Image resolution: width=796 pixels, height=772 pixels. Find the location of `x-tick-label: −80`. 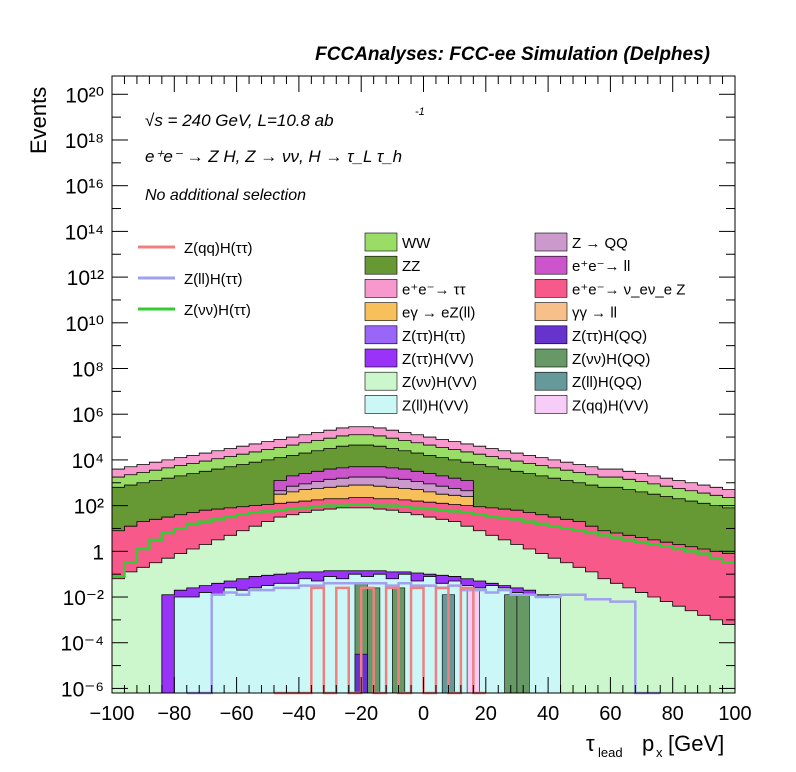

x-tick-label: −80 is located at coordinates (174, 714).